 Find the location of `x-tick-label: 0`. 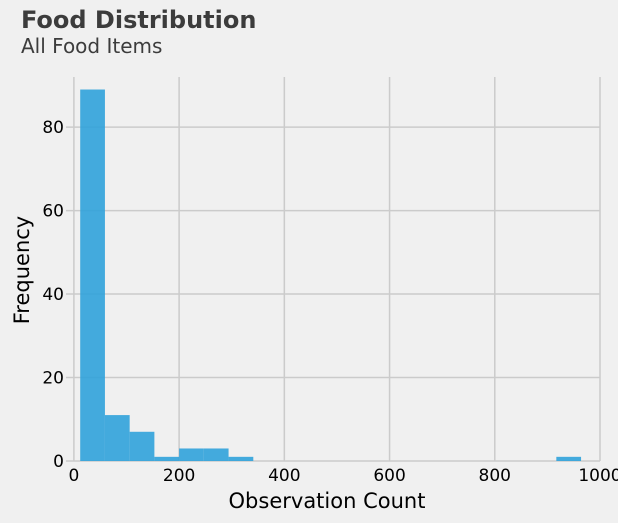

x-tick-label: 0 is located at coordinates (73, 476).